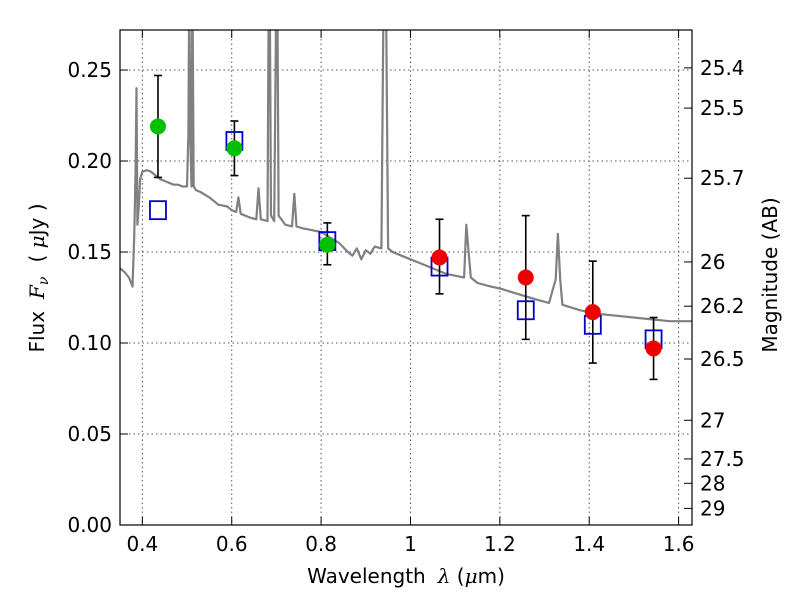 The width and height of the screenshot is (800, 600). What do you see at coordinates (722, 108) in the screenshot?
I see `y2-tick-label: 25.5` at bounding box center [722, 108].